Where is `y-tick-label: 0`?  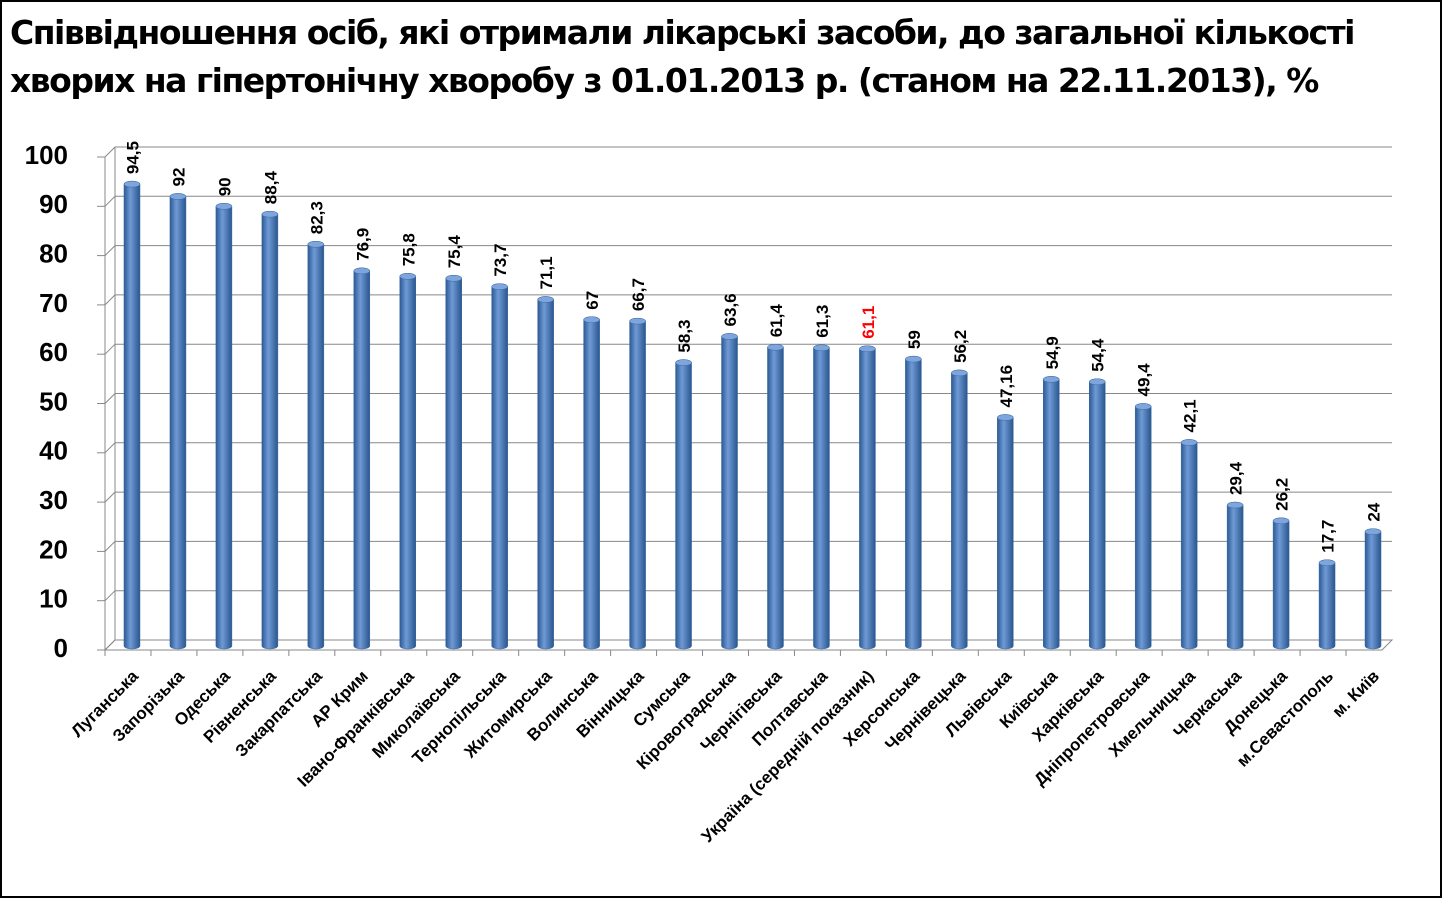 y-tick-label: 0 is located at coordinates (61, 648).